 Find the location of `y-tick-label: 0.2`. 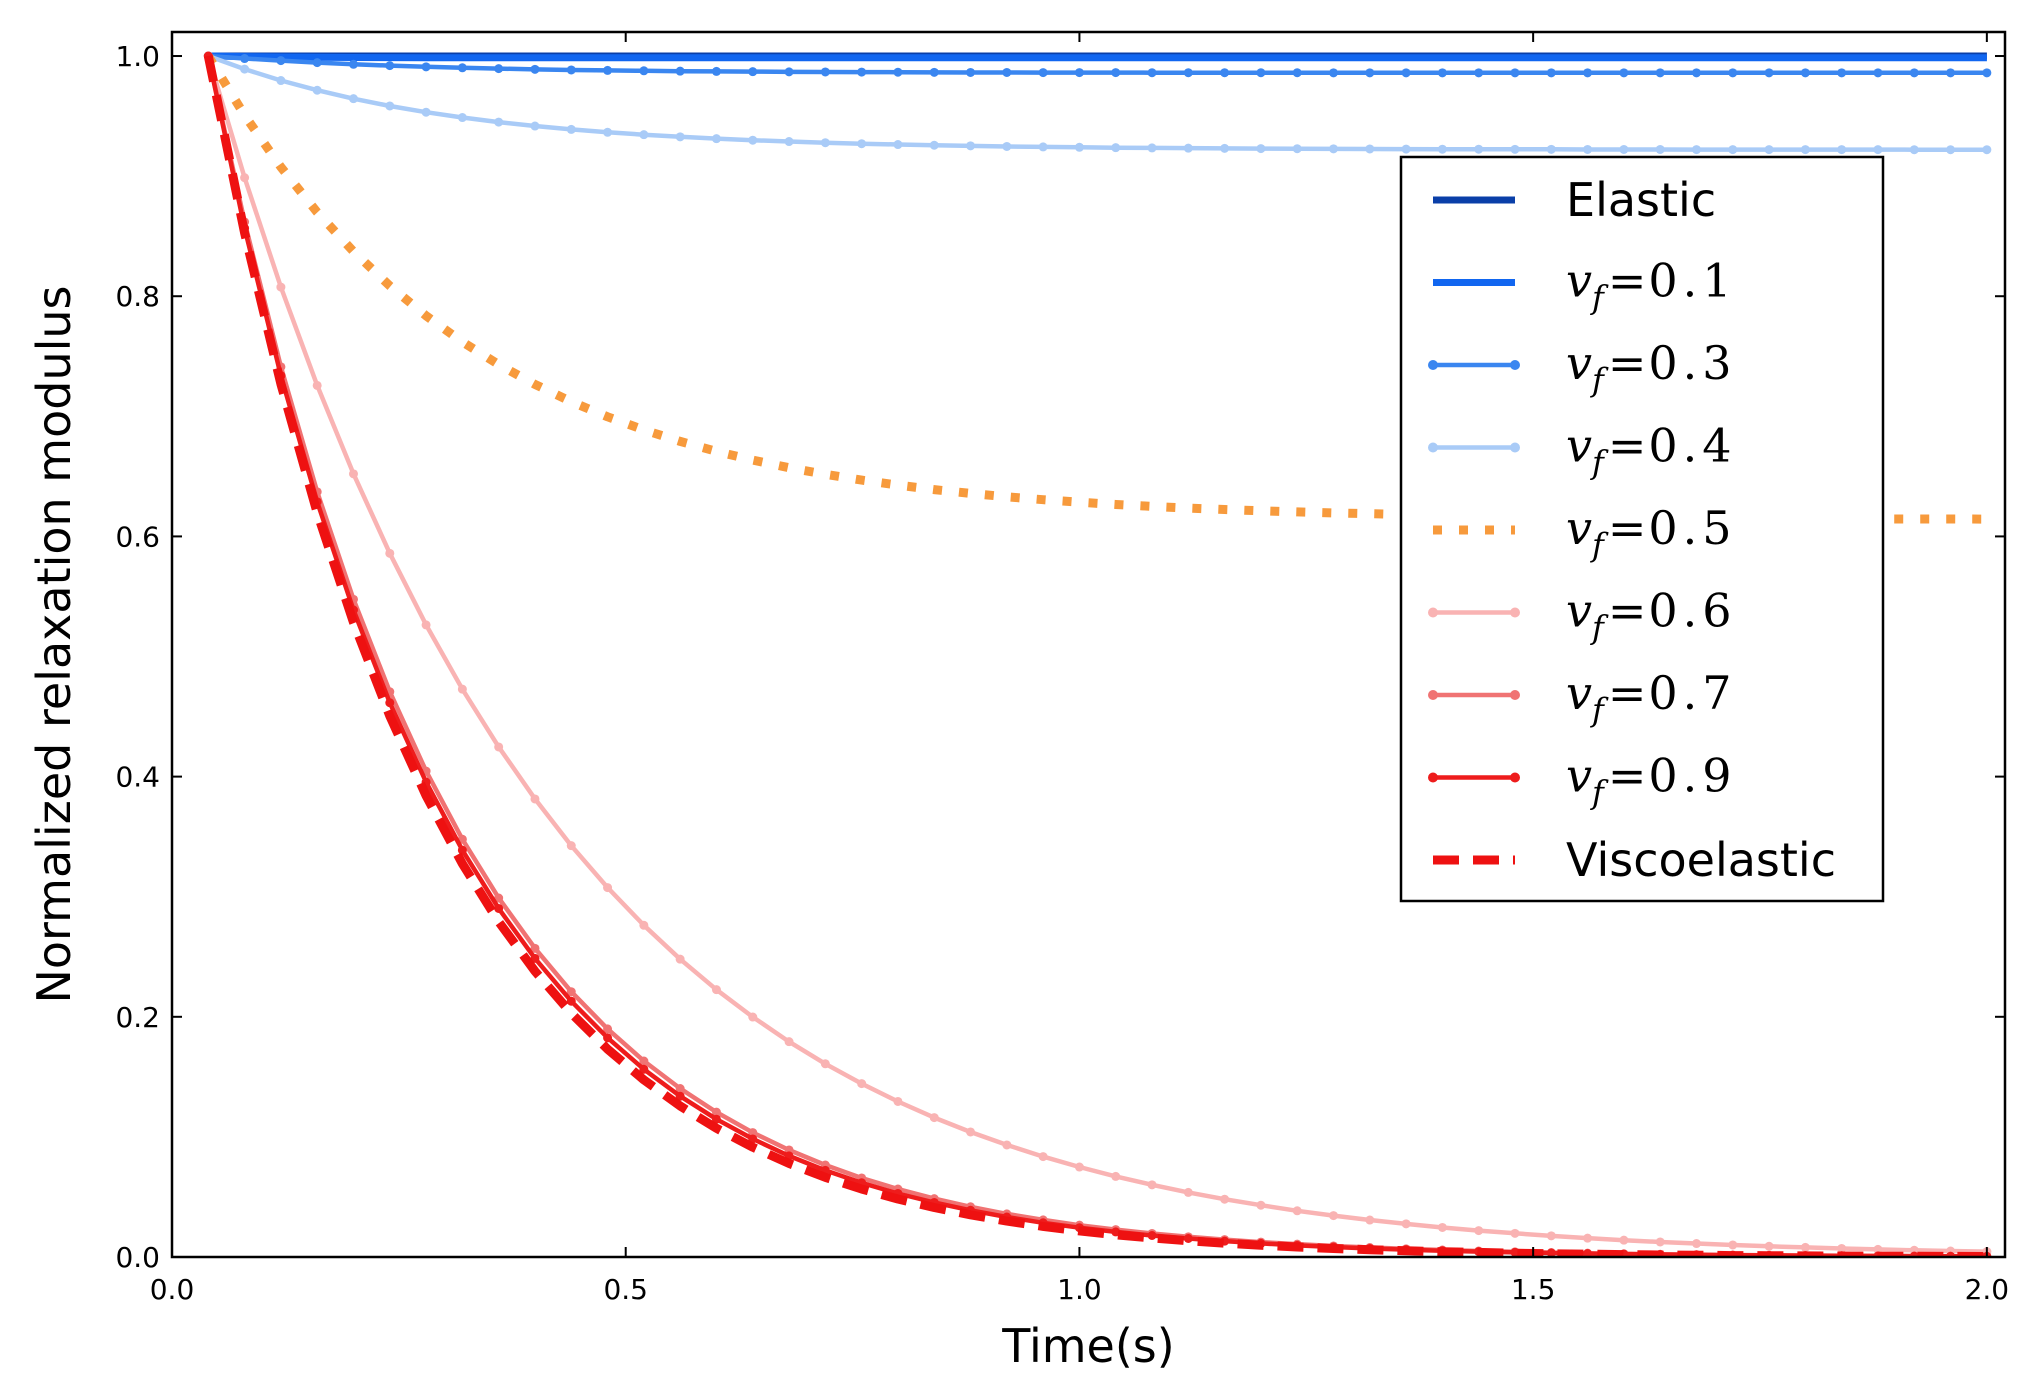

y-tick-label: 0.2 is located at coordinates (137, 1017).